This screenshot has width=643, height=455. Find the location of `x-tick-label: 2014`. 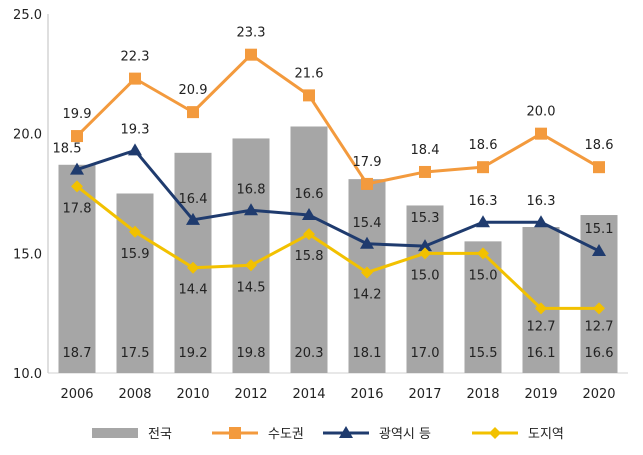

x-tick-label: 2014 is located at coordinates (308, 394).